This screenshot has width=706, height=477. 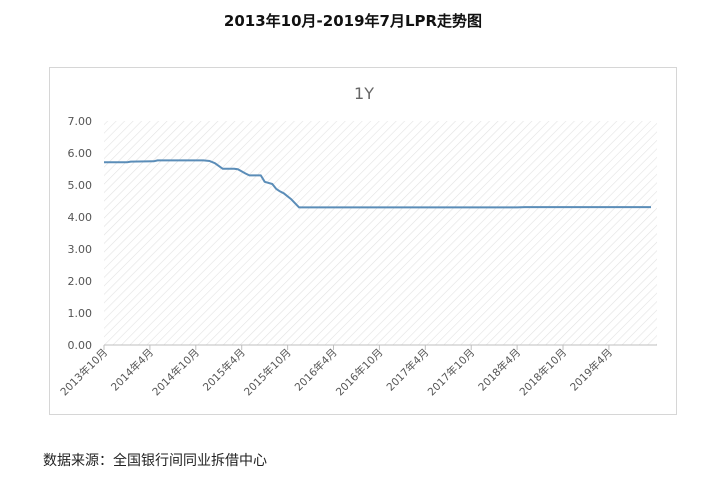 What do you see at coordinates (267, 372) in the screenshot?
I see `x-tick-label: 2015年10月` at bounding box center [267, 372].